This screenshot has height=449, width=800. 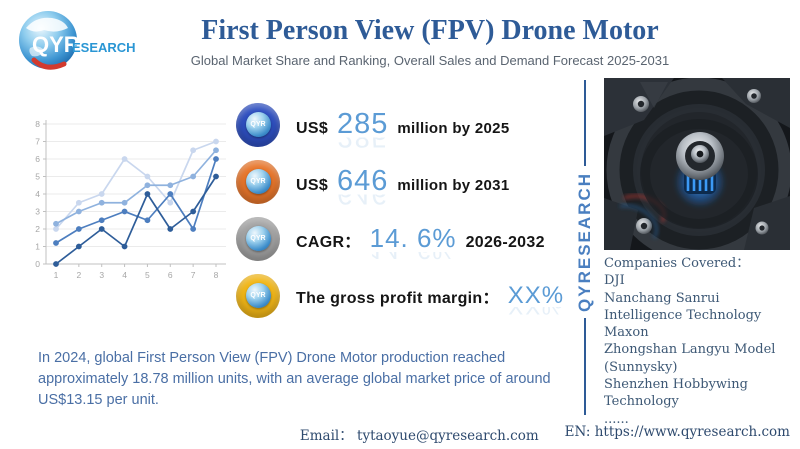 I want to click on stat-prefix: The gross profit margin：, so click(x=397, y=298).